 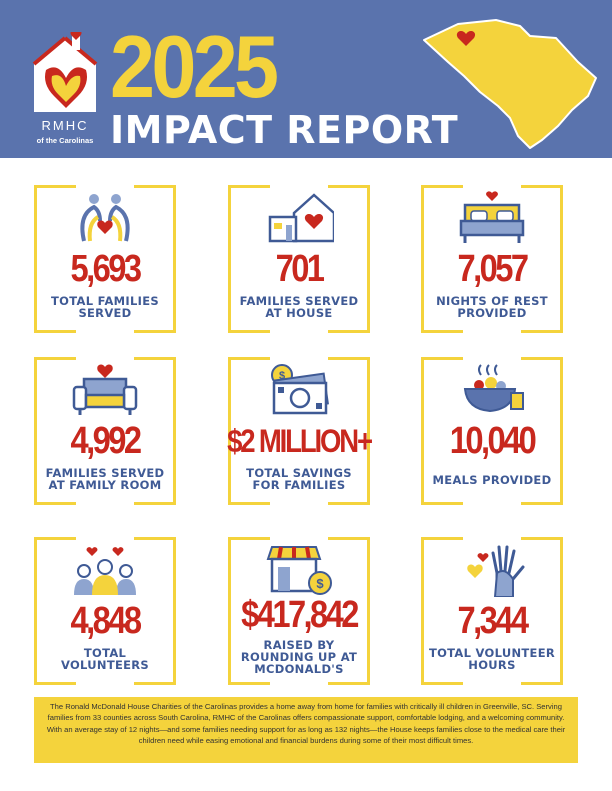 I want to click on volunteers-icon, so click(x=105, y=571).